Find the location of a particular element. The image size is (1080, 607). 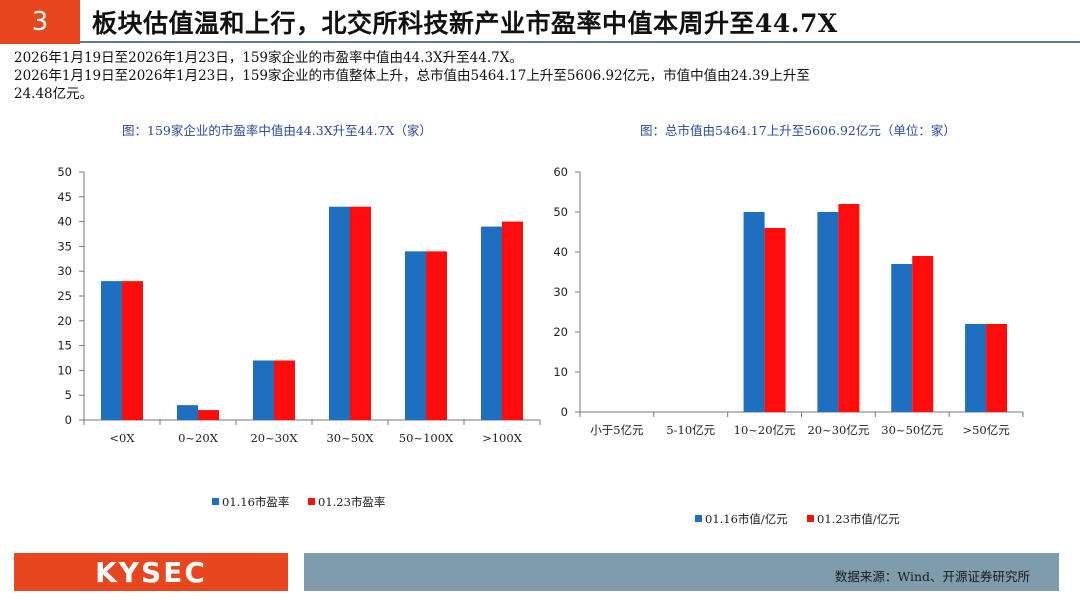

x-tick-label: 50~100X is located at coordinates (426, 438).